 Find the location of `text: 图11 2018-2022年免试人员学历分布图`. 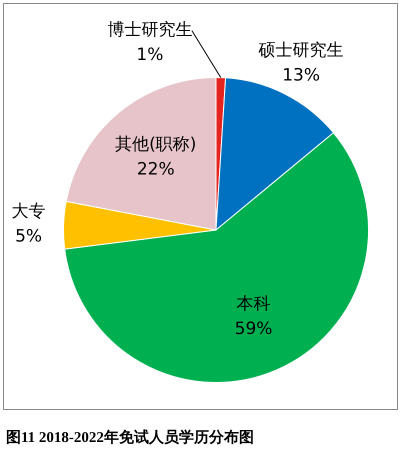

text: 图11 2018-2022年免试人员学历分布图 is located at coordinates (130, 437).